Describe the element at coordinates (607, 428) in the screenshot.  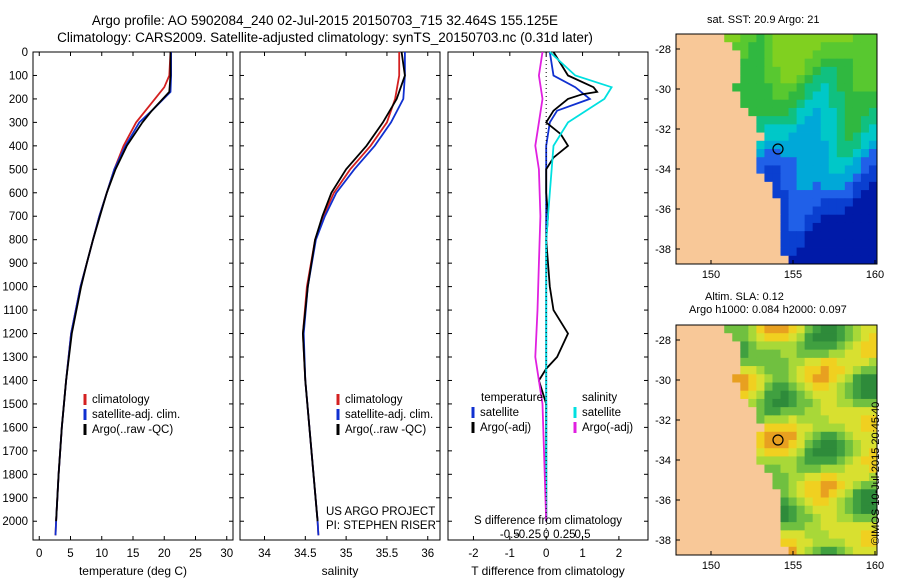
I see `legend-label: Argo(-adj)` at that location.